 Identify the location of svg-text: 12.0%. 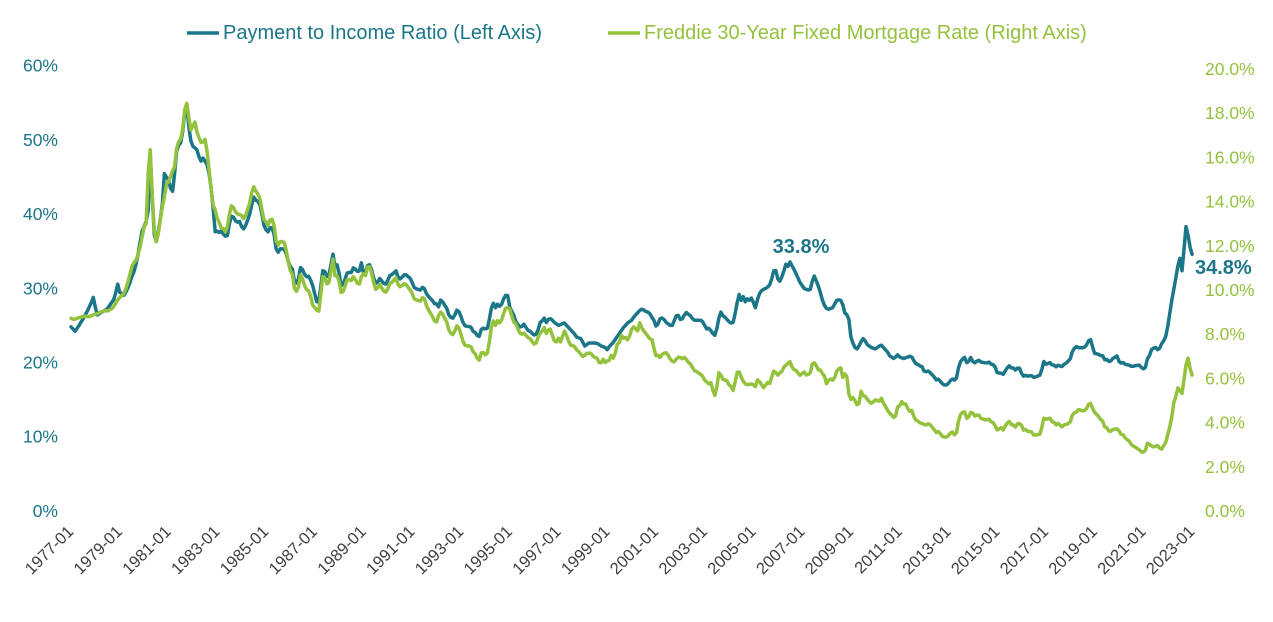
(1230, 246).